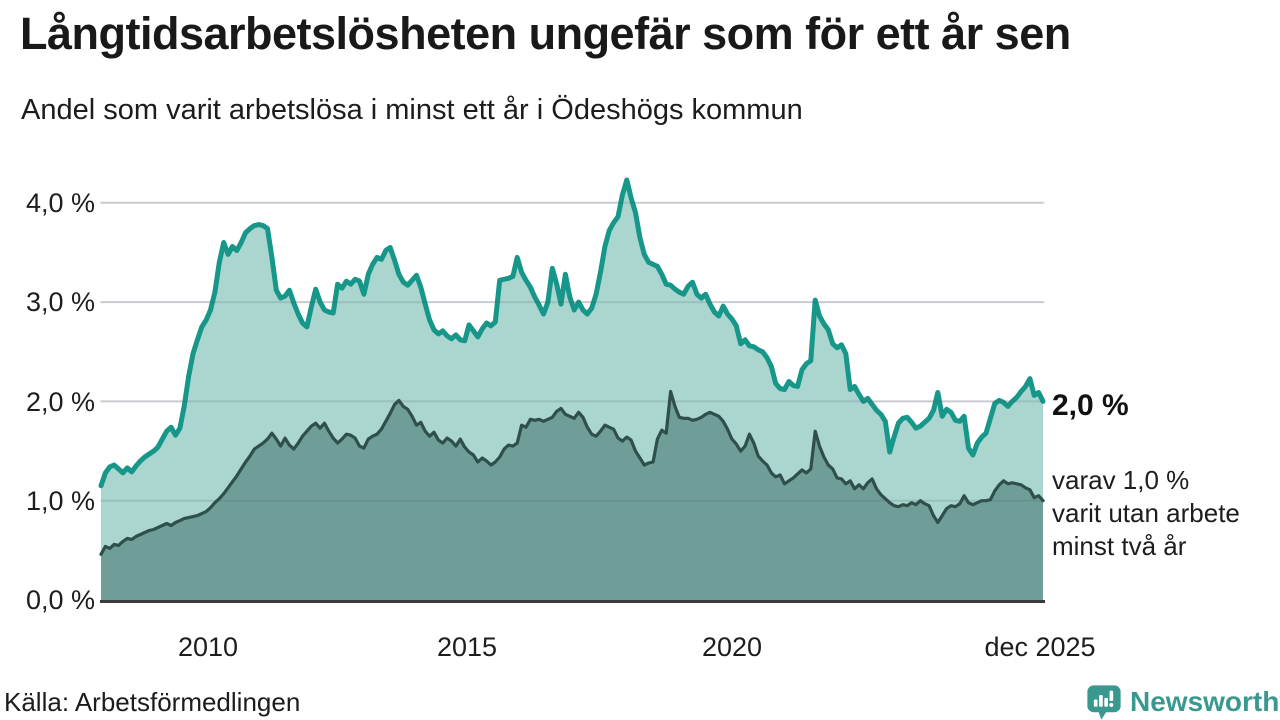 Image resolution: width=1280 pixels, height=720 pixels. I want to click on y-axis-label: 4,0 %, so click(60, 203).